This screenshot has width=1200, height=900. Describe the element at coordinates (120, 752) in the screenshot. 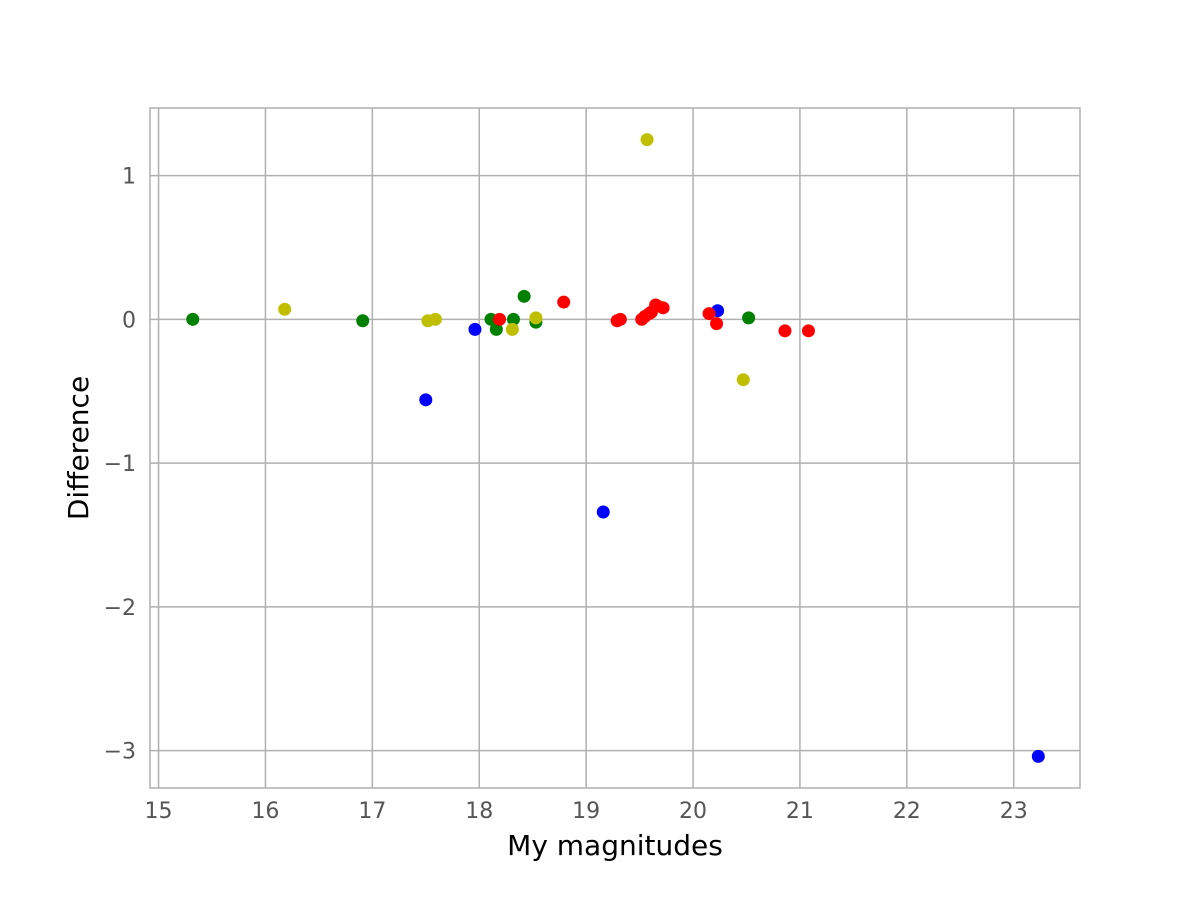

I see `y-tick-label: −3` at that location.